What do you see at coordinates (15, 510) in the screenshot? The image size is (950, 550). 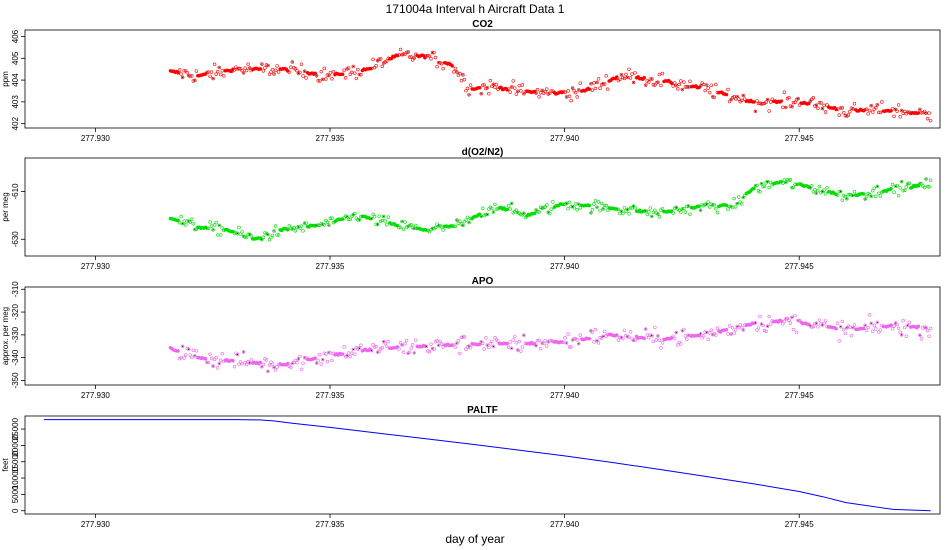 I see `y-tick-label: 0` at bounding box center [15, 510].